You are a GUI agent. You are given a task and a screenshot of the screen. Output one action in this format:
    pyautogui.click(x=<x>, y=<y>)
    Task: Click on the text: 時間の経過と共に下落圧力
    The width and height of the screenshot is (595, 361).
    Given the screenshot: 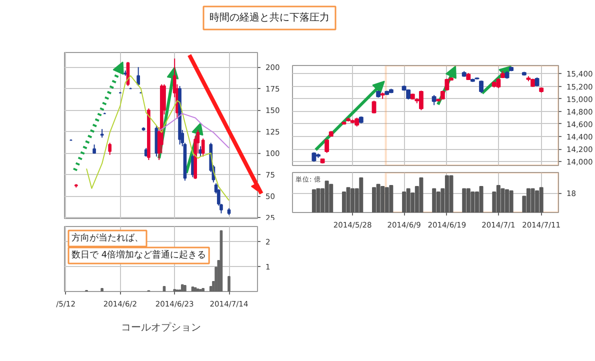 What is the action you would take?
    pyautogui.click(x=270, y=18)
    